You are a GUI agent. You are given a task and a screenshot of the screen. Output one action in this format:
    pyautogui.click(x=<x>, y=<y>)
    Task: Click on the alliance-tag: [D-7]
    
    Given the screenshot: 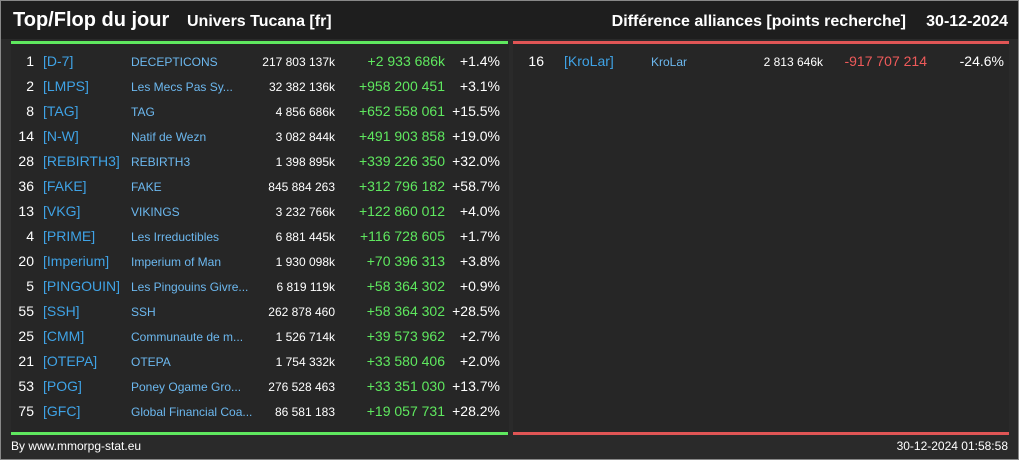 What is the action you would take?
    pyautogui.click(x=58, y=61)
    